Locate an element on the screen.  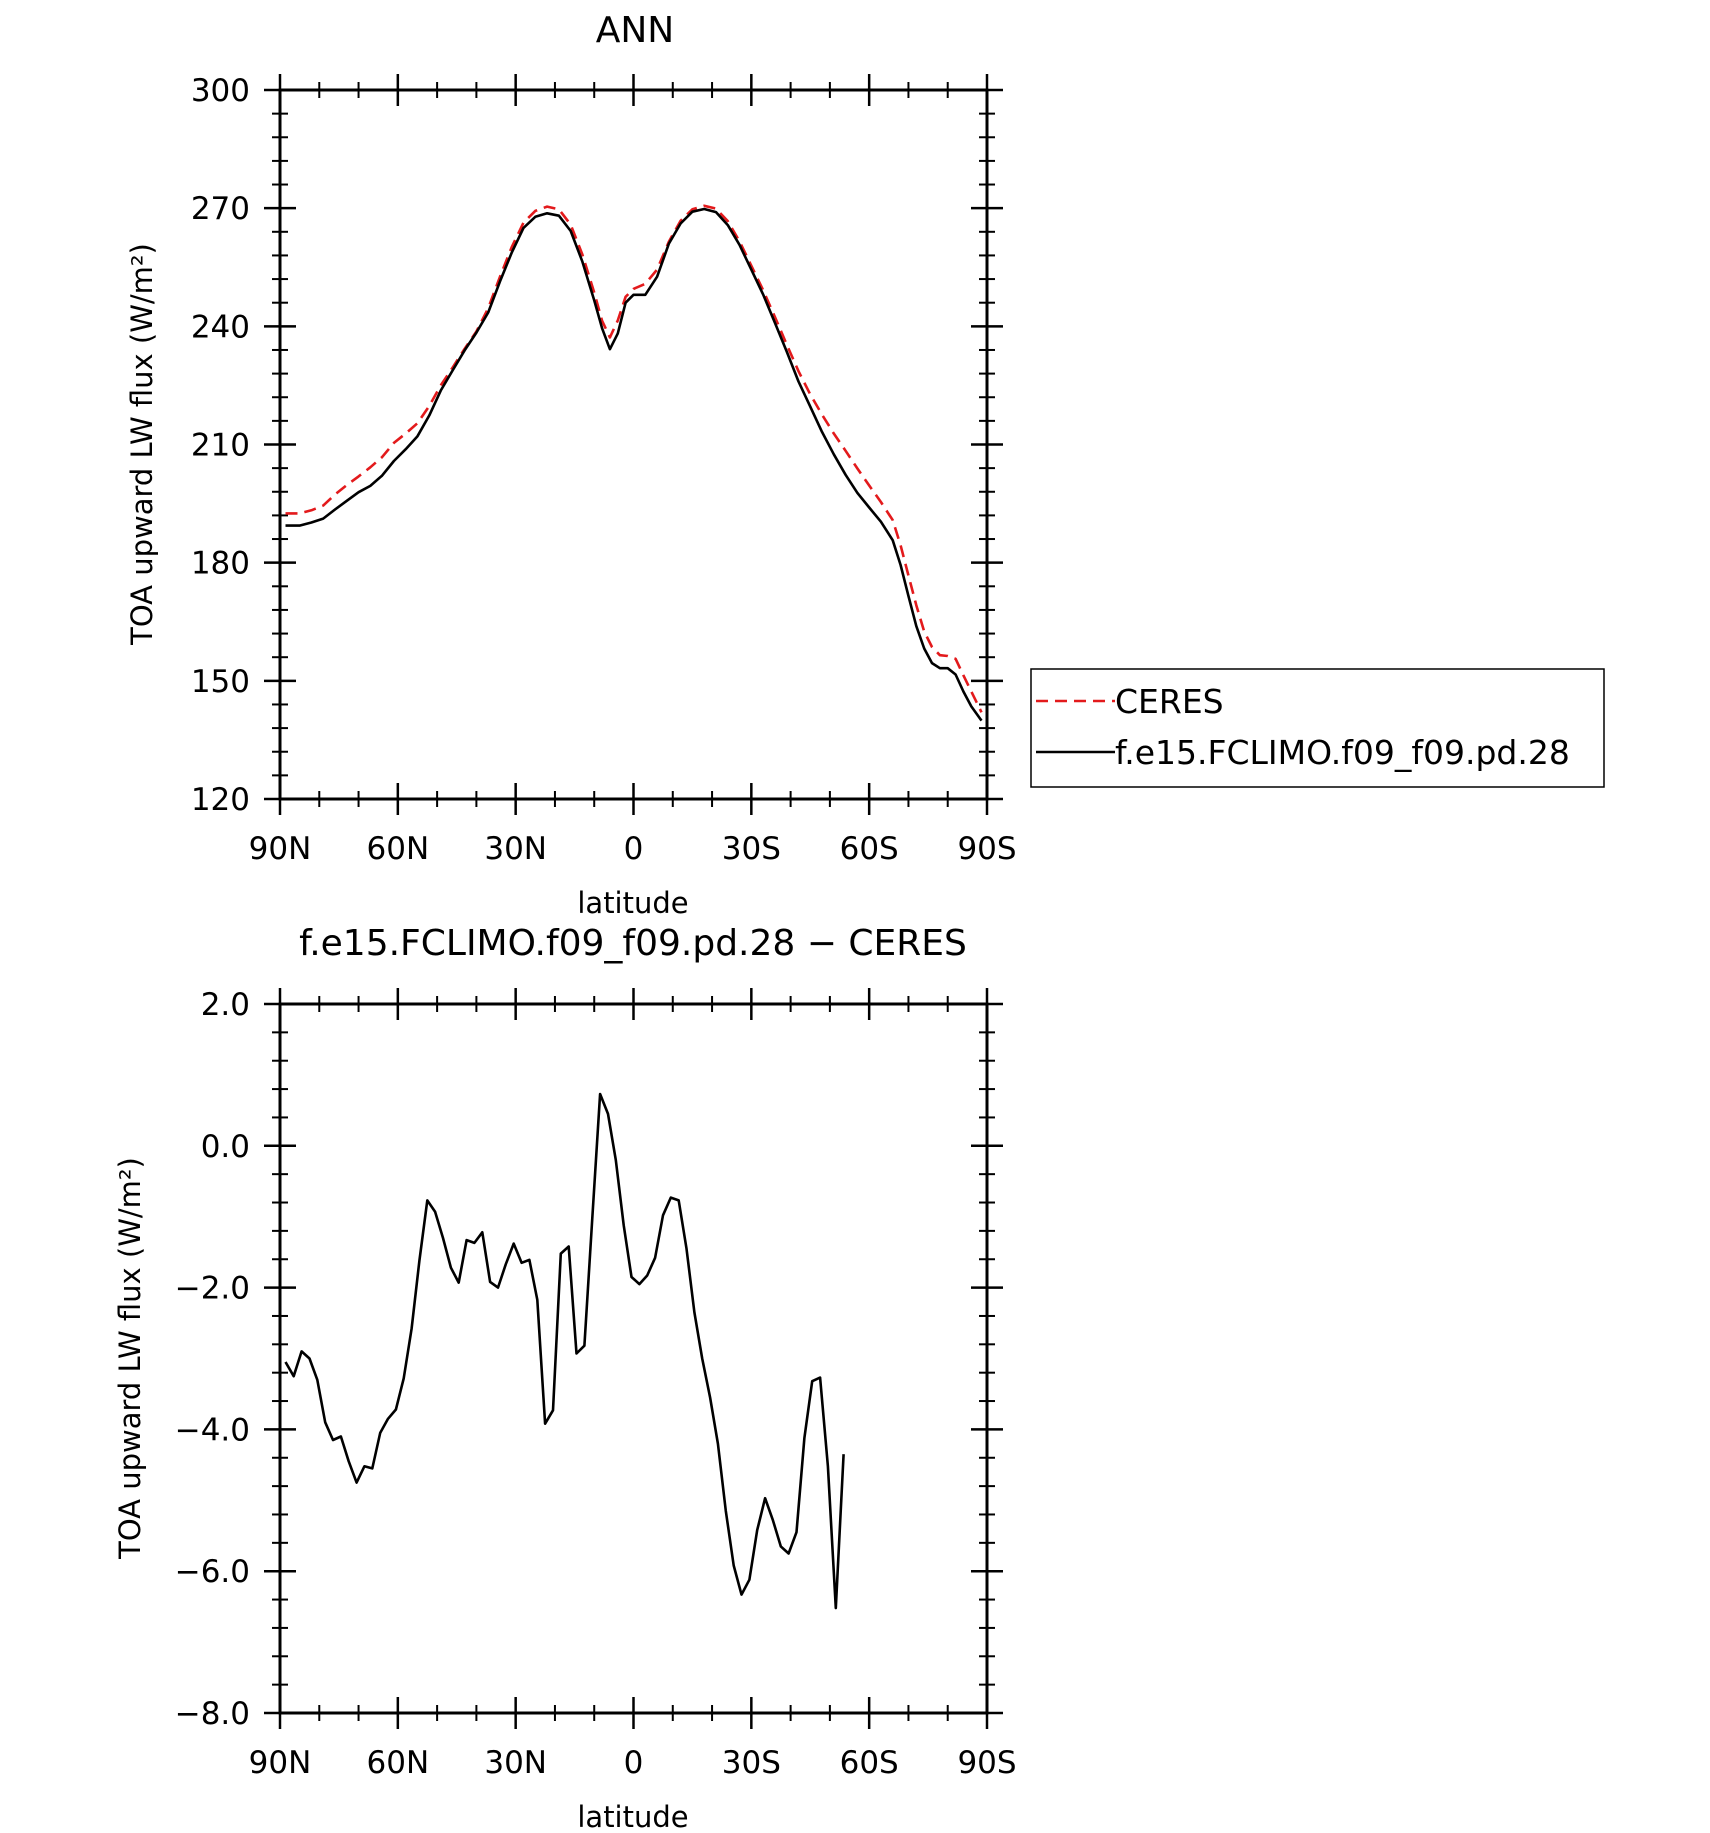
bottom-x-tick-label: 90N is located at coordinates (280, 1763).